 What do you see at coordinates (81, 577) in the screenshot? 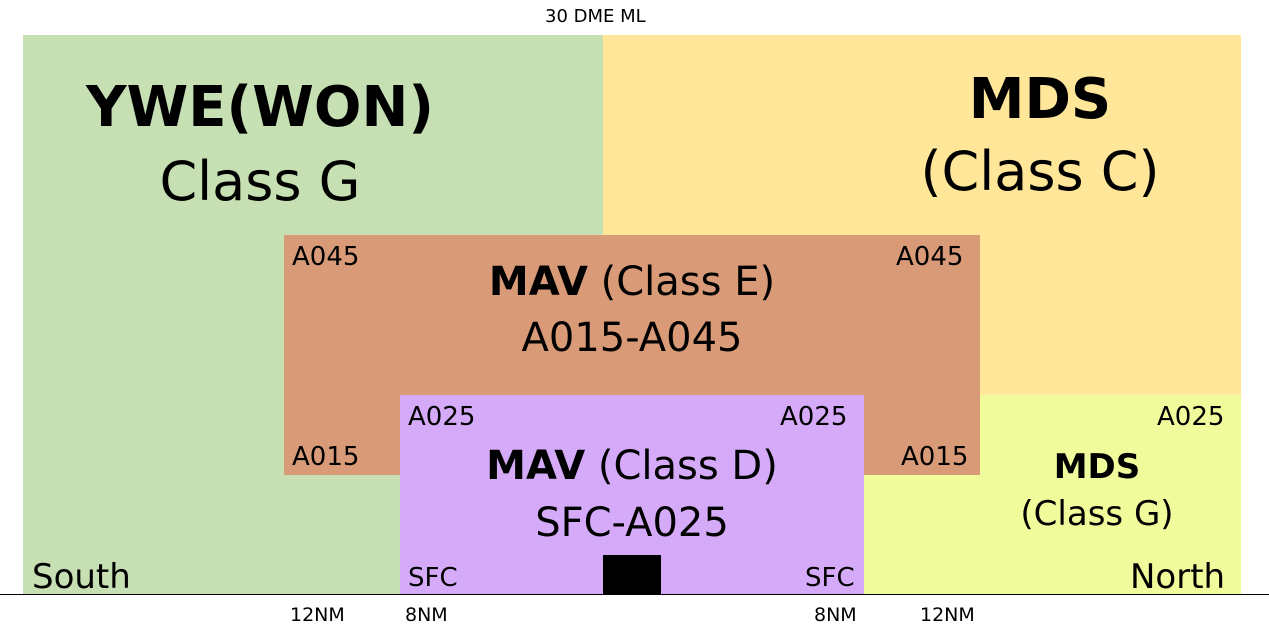
I see `south-label: South` at bounding box center [81, 577].